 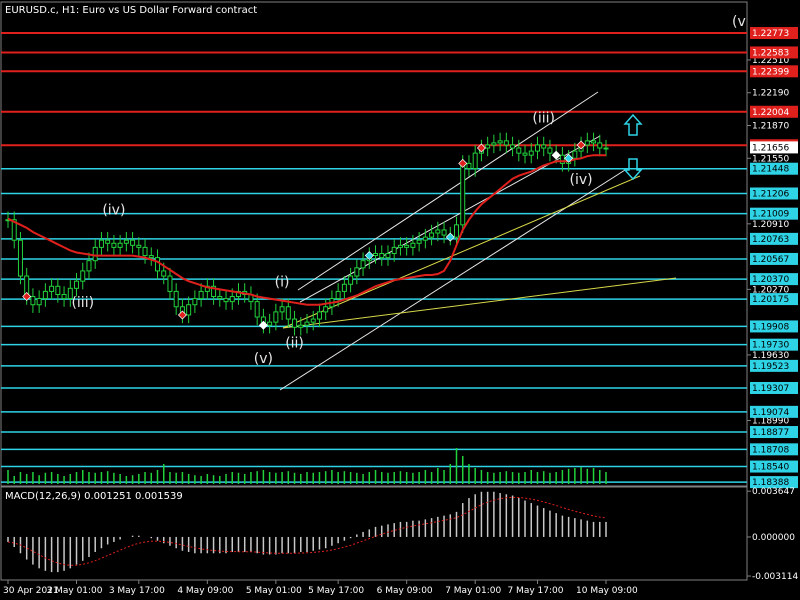 I want to click on cyan-level-tag-label: 1.21448, so click(x=770, y=170).